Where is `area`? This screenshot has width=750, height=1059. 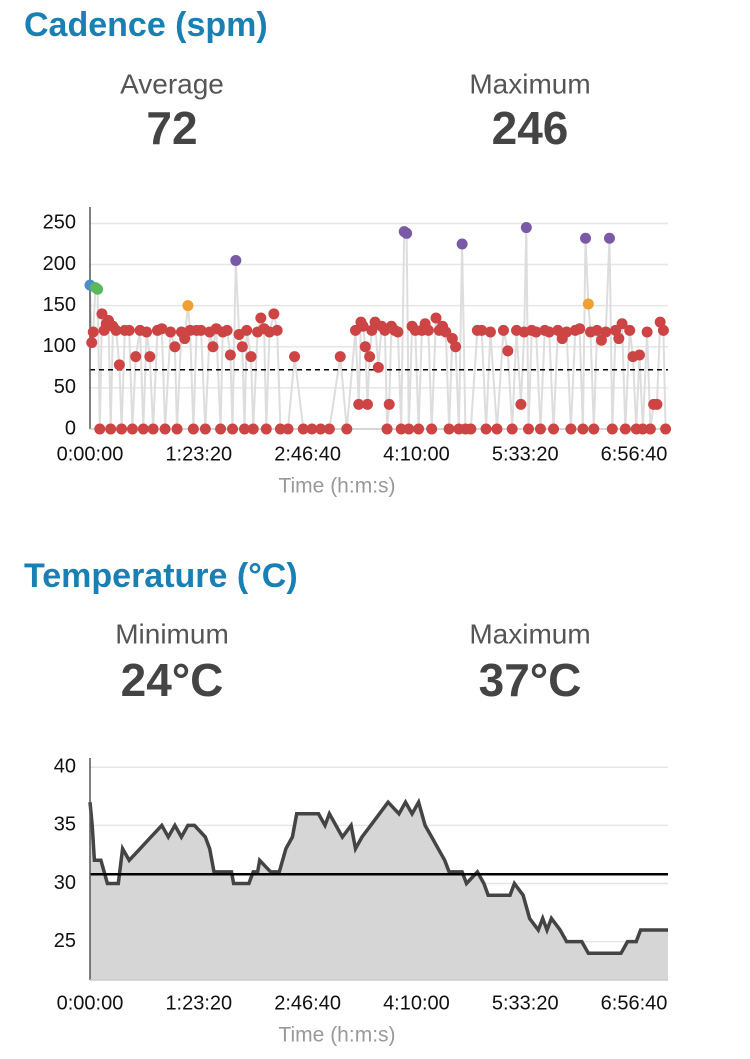 area is located at coordinates (379, 891).